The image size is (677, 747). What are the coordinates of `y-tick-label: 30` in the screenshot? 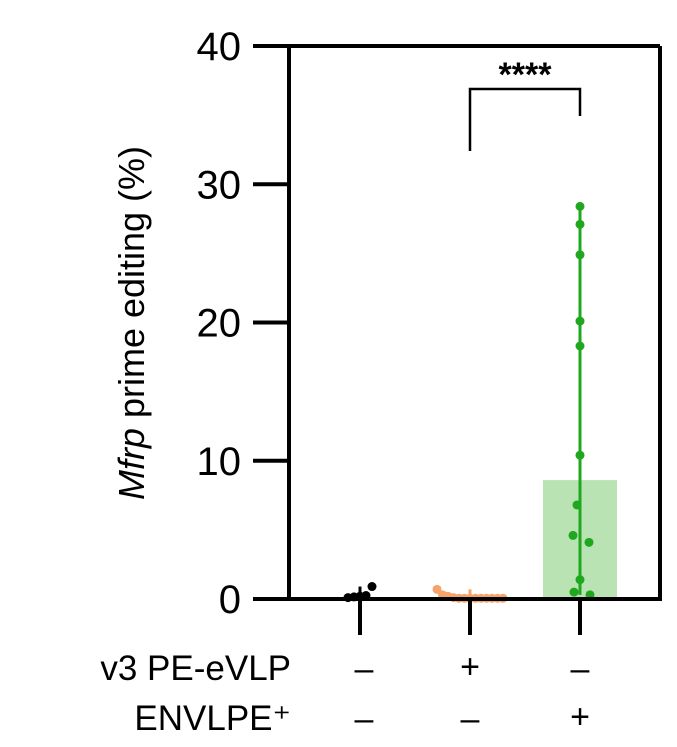 It's located at (219, 185).